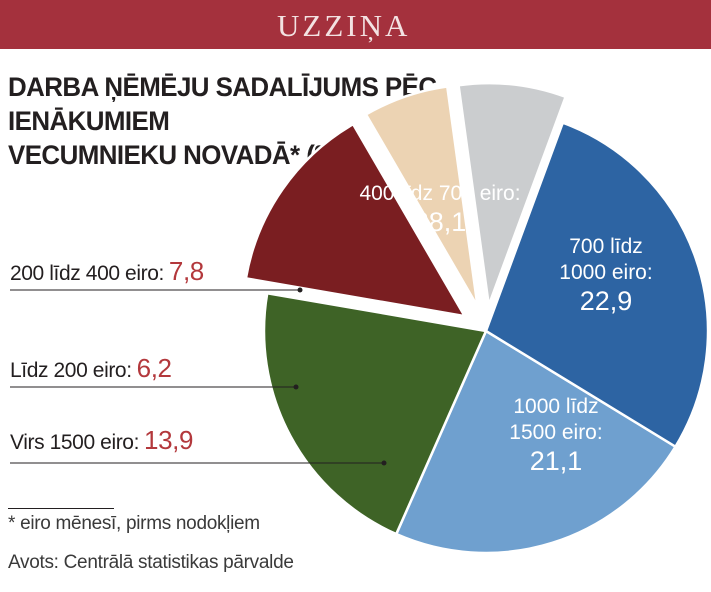  What do you see at coordinates (151, 562) in the screenshot?
I see `source-note: Avots: Centrālā statistikas pārvalde` at bounding box center [151, 562].